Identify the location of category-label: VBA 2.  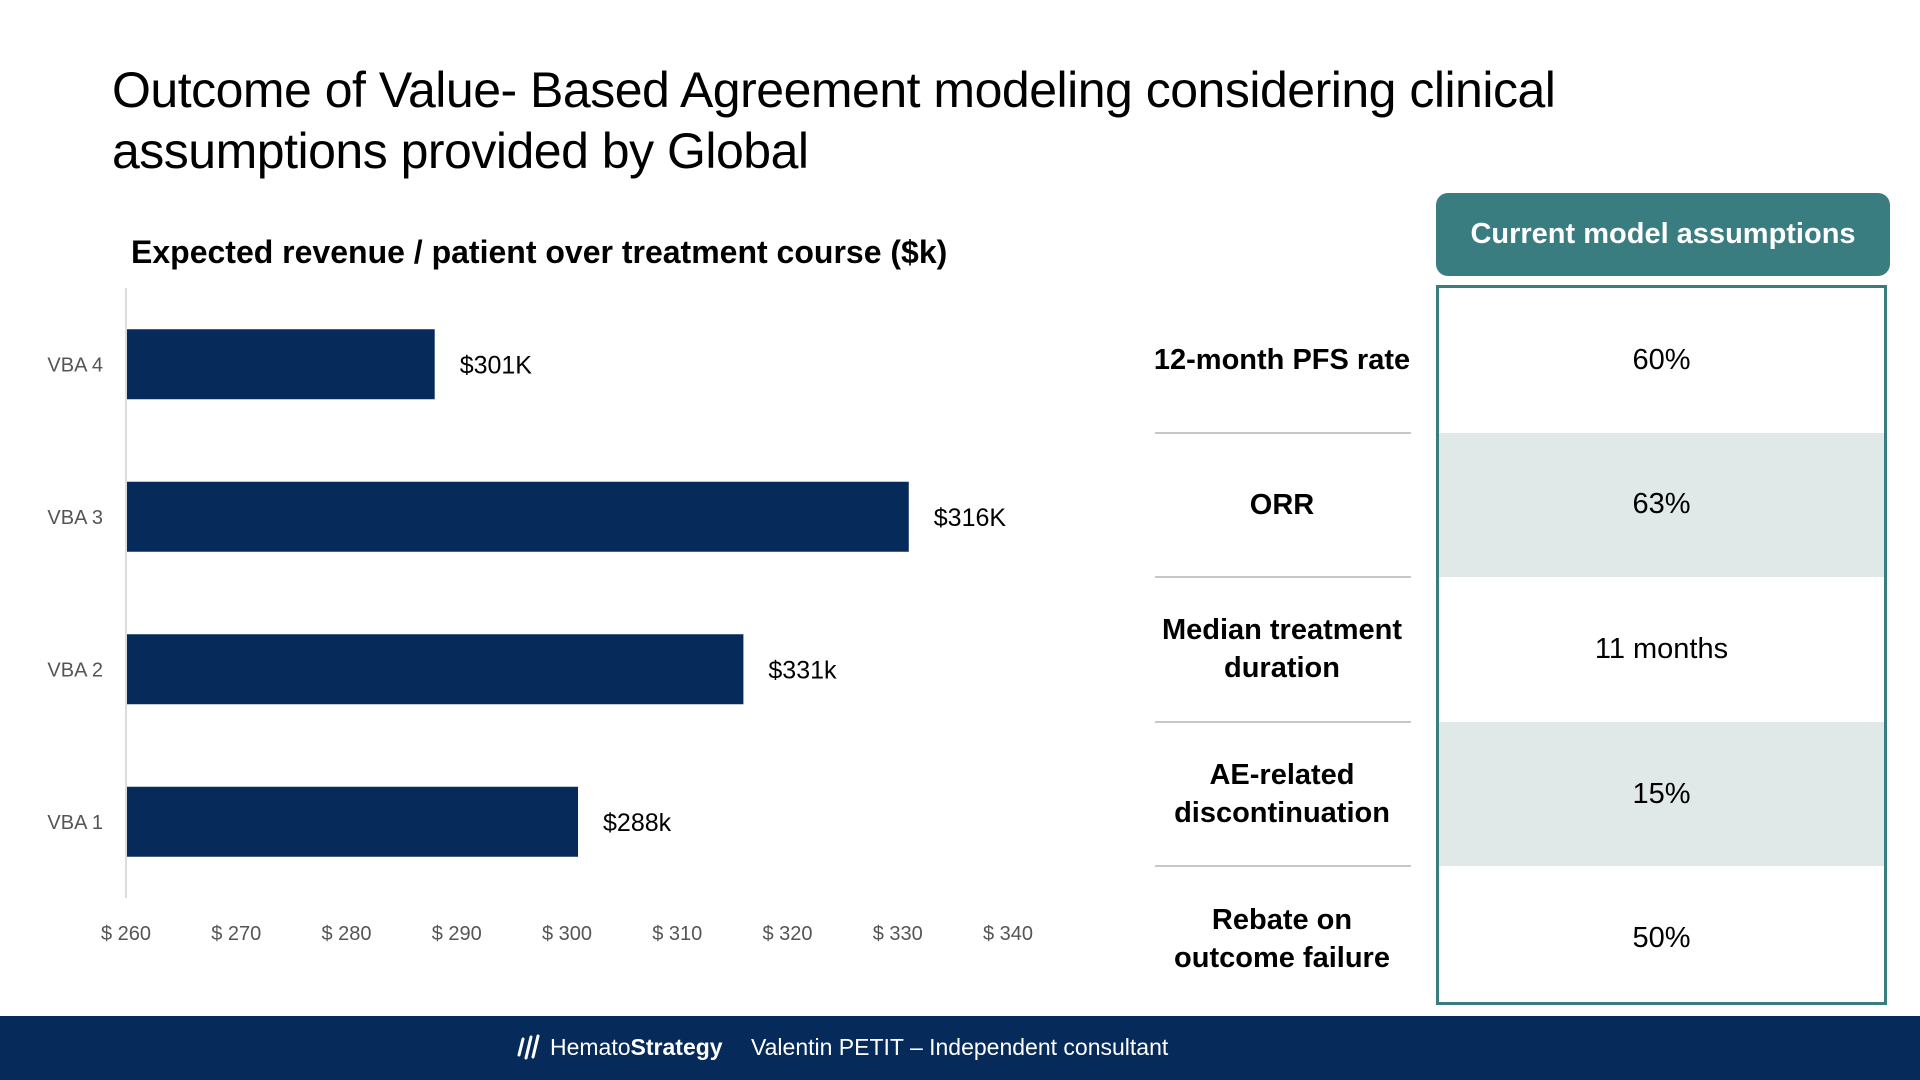
(75, 670).